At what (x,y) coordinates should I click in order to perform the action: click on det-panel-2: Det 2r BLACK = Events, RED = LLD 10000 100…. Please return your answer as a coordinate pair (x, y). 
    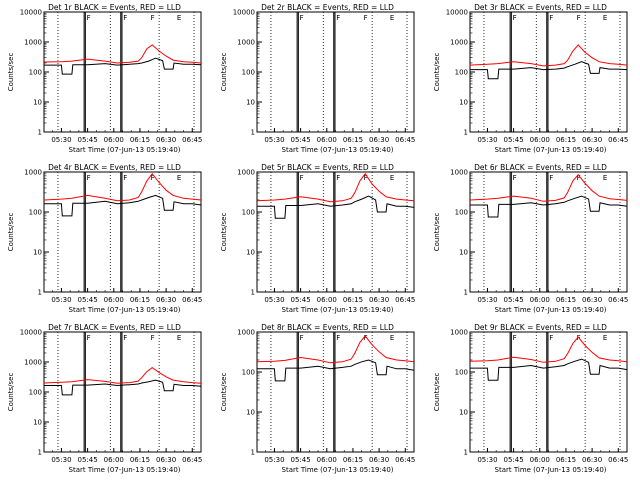
    Looking at the image, I should click on (319, 80).